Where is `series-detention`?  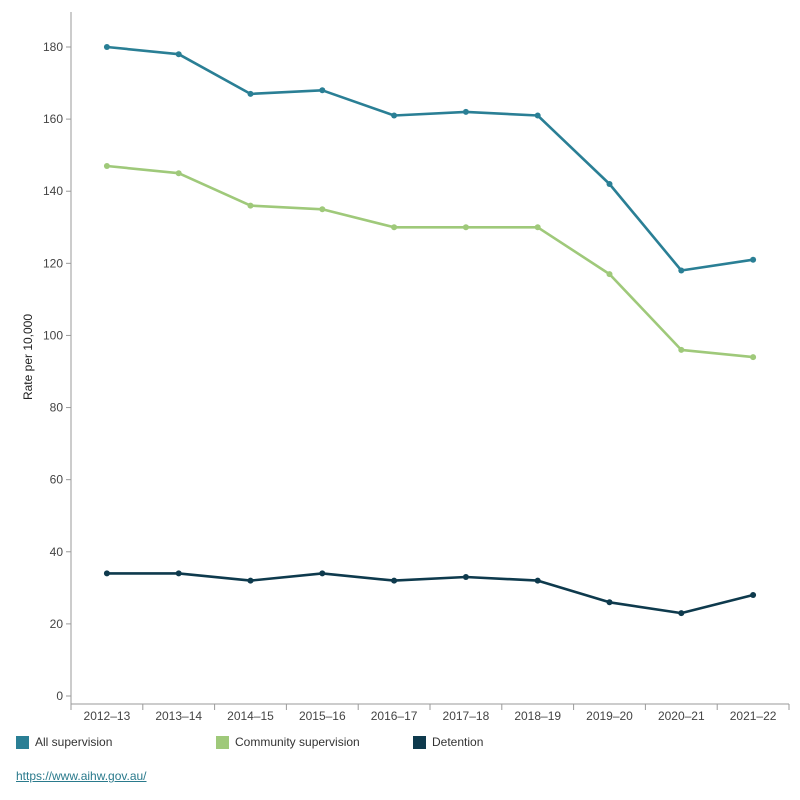
series-detention is located at coordinates (430, 593).